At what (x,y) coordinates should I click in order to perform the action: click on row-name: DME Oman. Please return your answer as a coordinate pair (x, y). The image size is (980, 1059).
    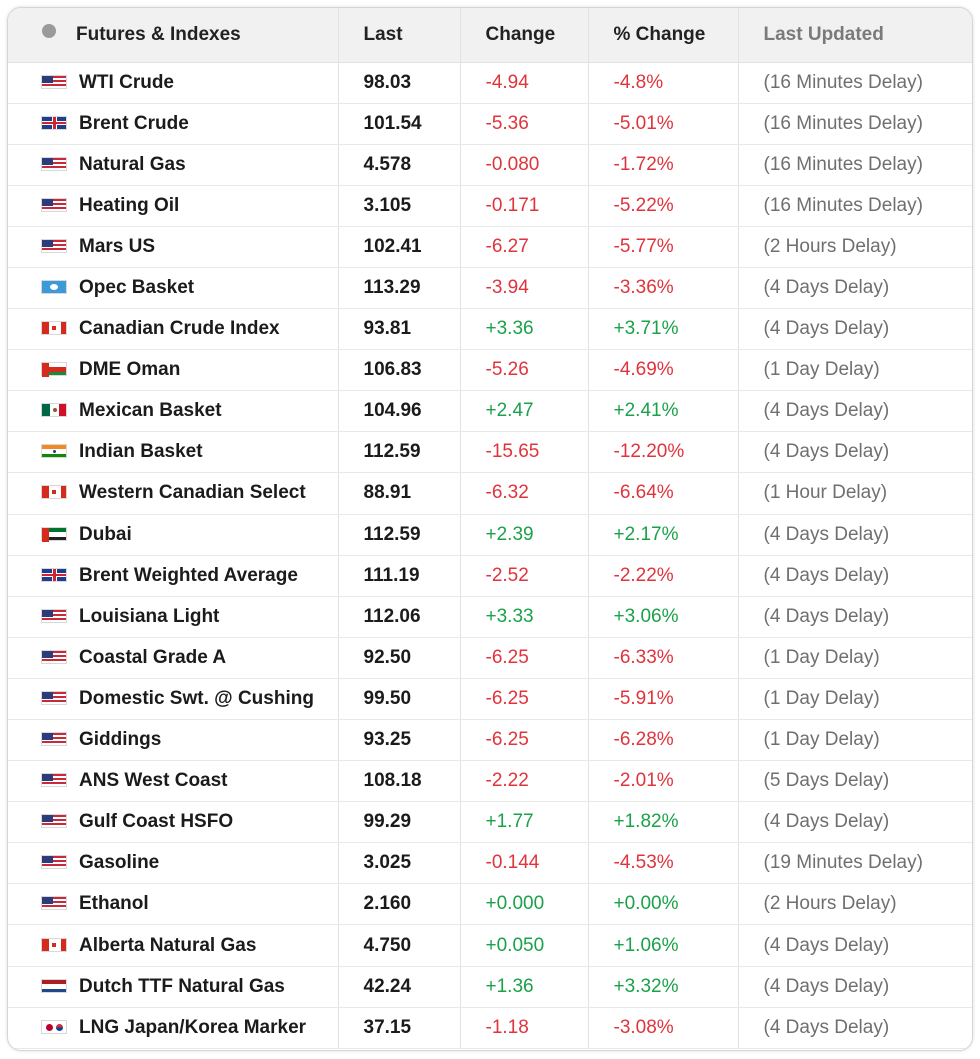
    Looking at the image, I should click on (130, 370).